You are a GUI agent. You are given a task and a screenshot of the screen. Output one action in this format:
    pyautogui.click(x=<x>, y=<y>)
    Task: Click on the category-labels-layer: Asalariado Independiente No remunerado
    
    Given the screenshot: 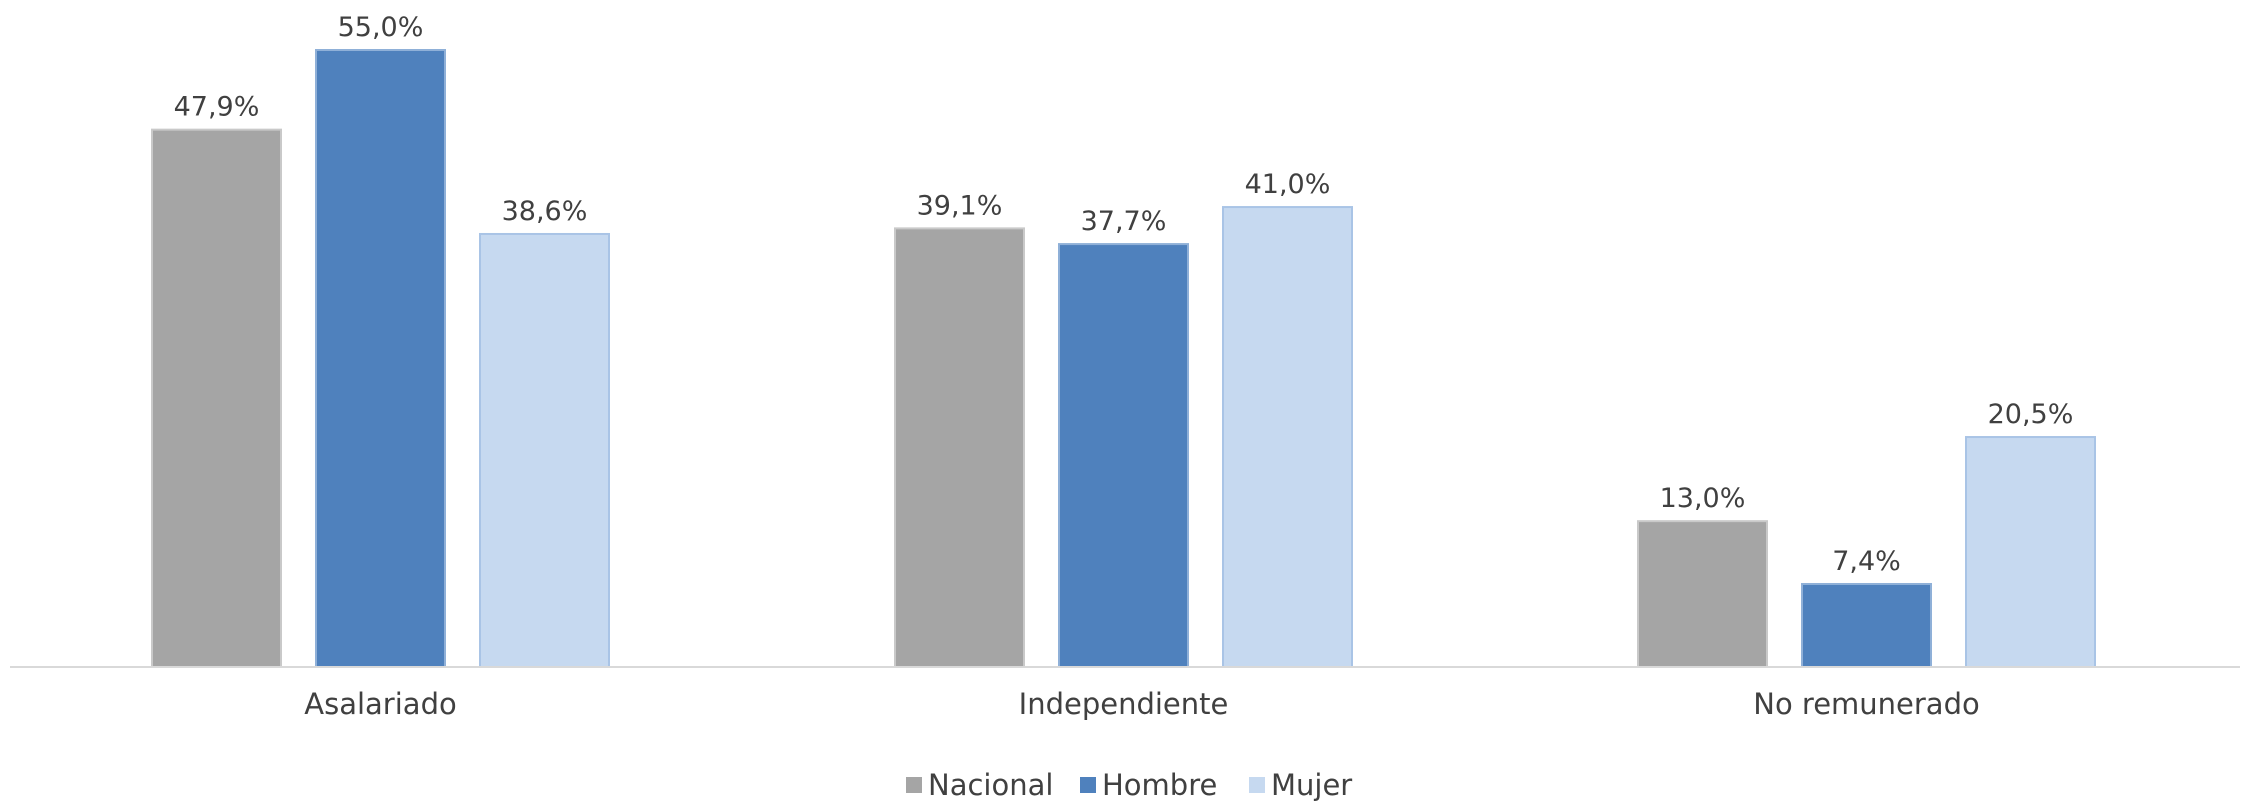 What is the action you would take?
    pyautogui.click(x=1141, y=704)
    